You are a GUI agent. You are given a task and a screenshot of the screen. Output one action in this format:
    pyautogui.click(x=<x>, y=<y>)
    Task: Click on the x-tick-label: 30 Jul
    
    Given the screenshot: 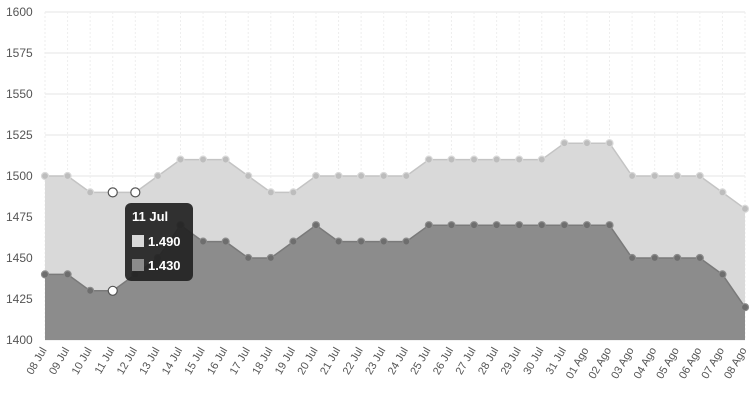 What is the action you would take?
    pyautogui.click(x=533, y=361)
    